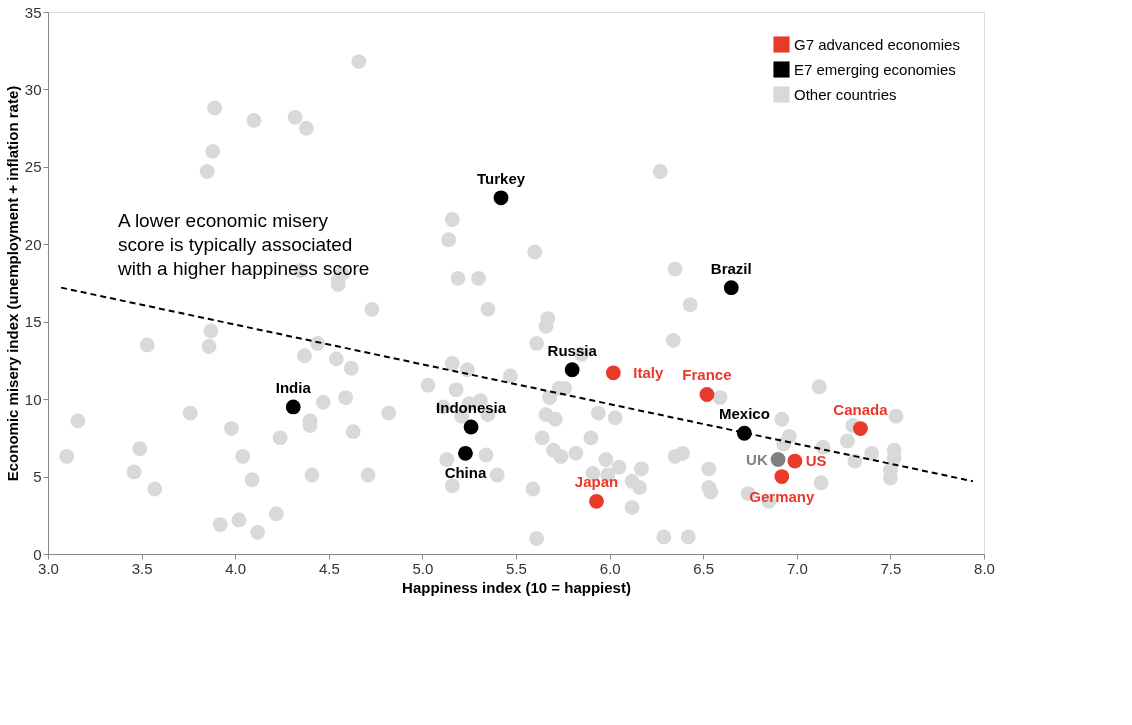 This screenshot has width=1132, height=725. I want to click on x-tick-label: 5.5, so click(516, 568).